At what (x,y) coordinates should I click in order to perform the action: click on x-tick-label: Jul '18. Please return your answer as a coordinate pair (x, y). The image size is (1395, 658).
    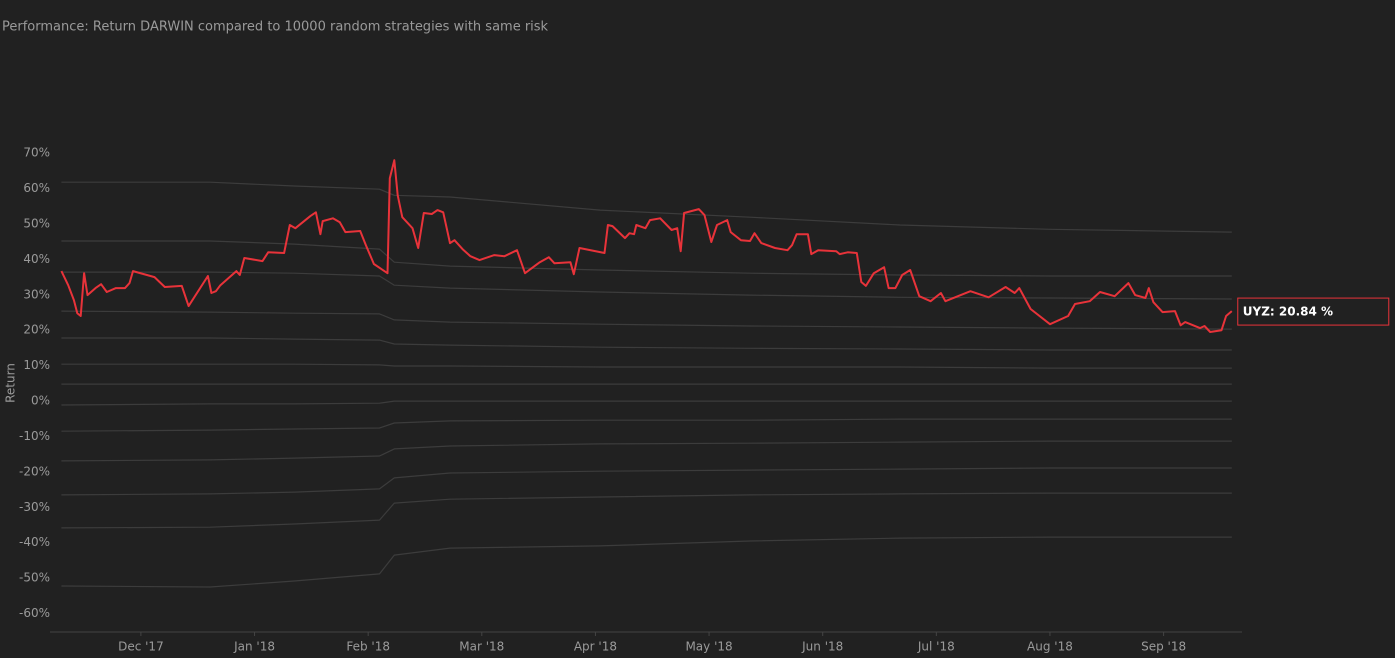
    Looking at the image, I should click on (936, 647).